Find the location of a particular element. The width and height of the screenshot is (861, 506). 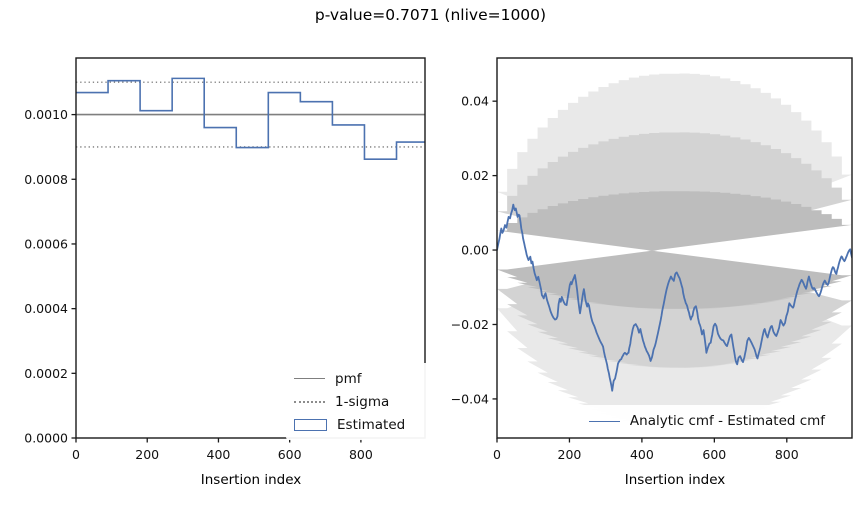

confidence-band-1sigma is located at coordinates (674, 250).